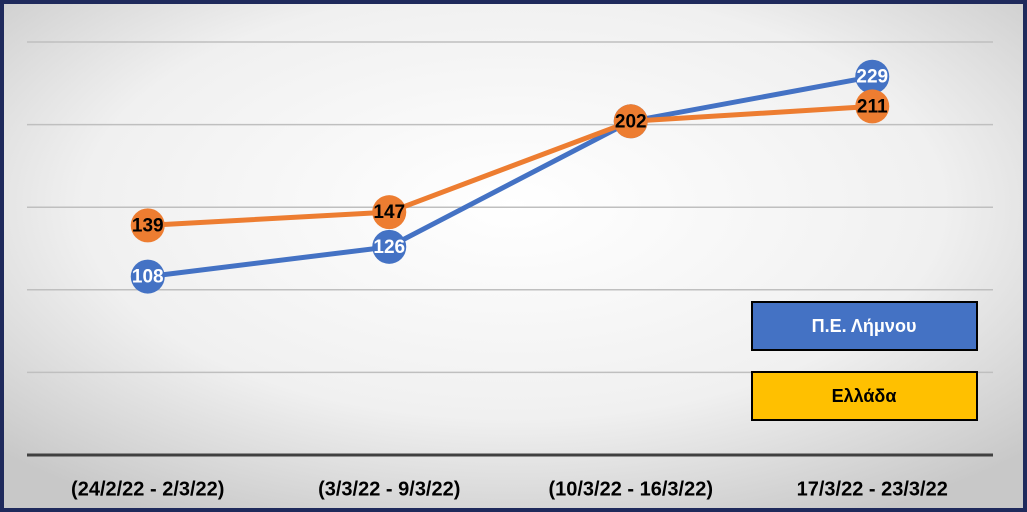  I want to click on data-label: 211, so click(872, 106).